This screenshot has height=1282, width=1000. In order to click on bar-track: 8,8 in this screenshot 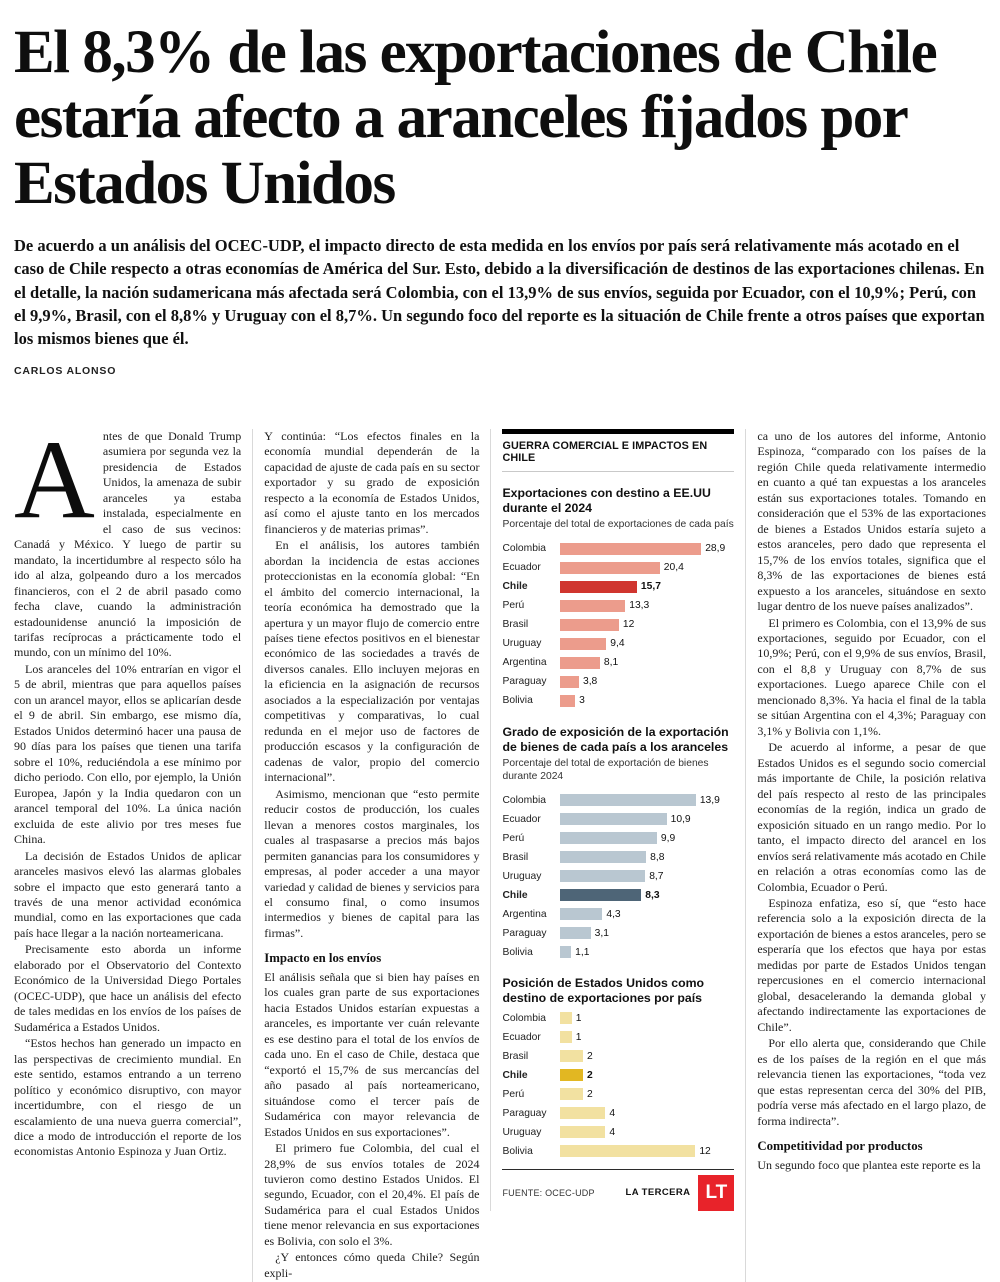, I will do `click(647, 857)`.